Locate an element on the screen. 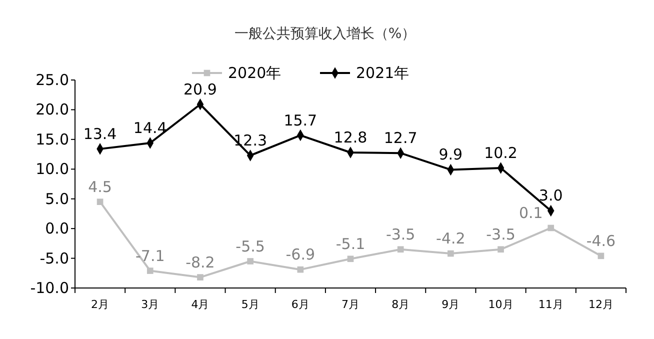 This screenshot has width=654, height=339. y-tick-label: -5.0 is located at coordinates (54, 258).